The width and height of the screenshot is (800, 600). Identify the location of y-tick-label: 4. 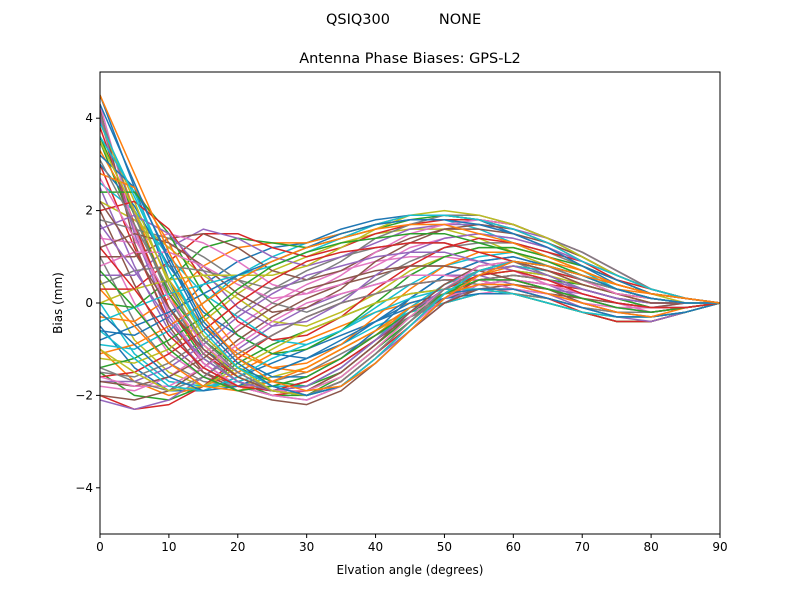
(89, 118).